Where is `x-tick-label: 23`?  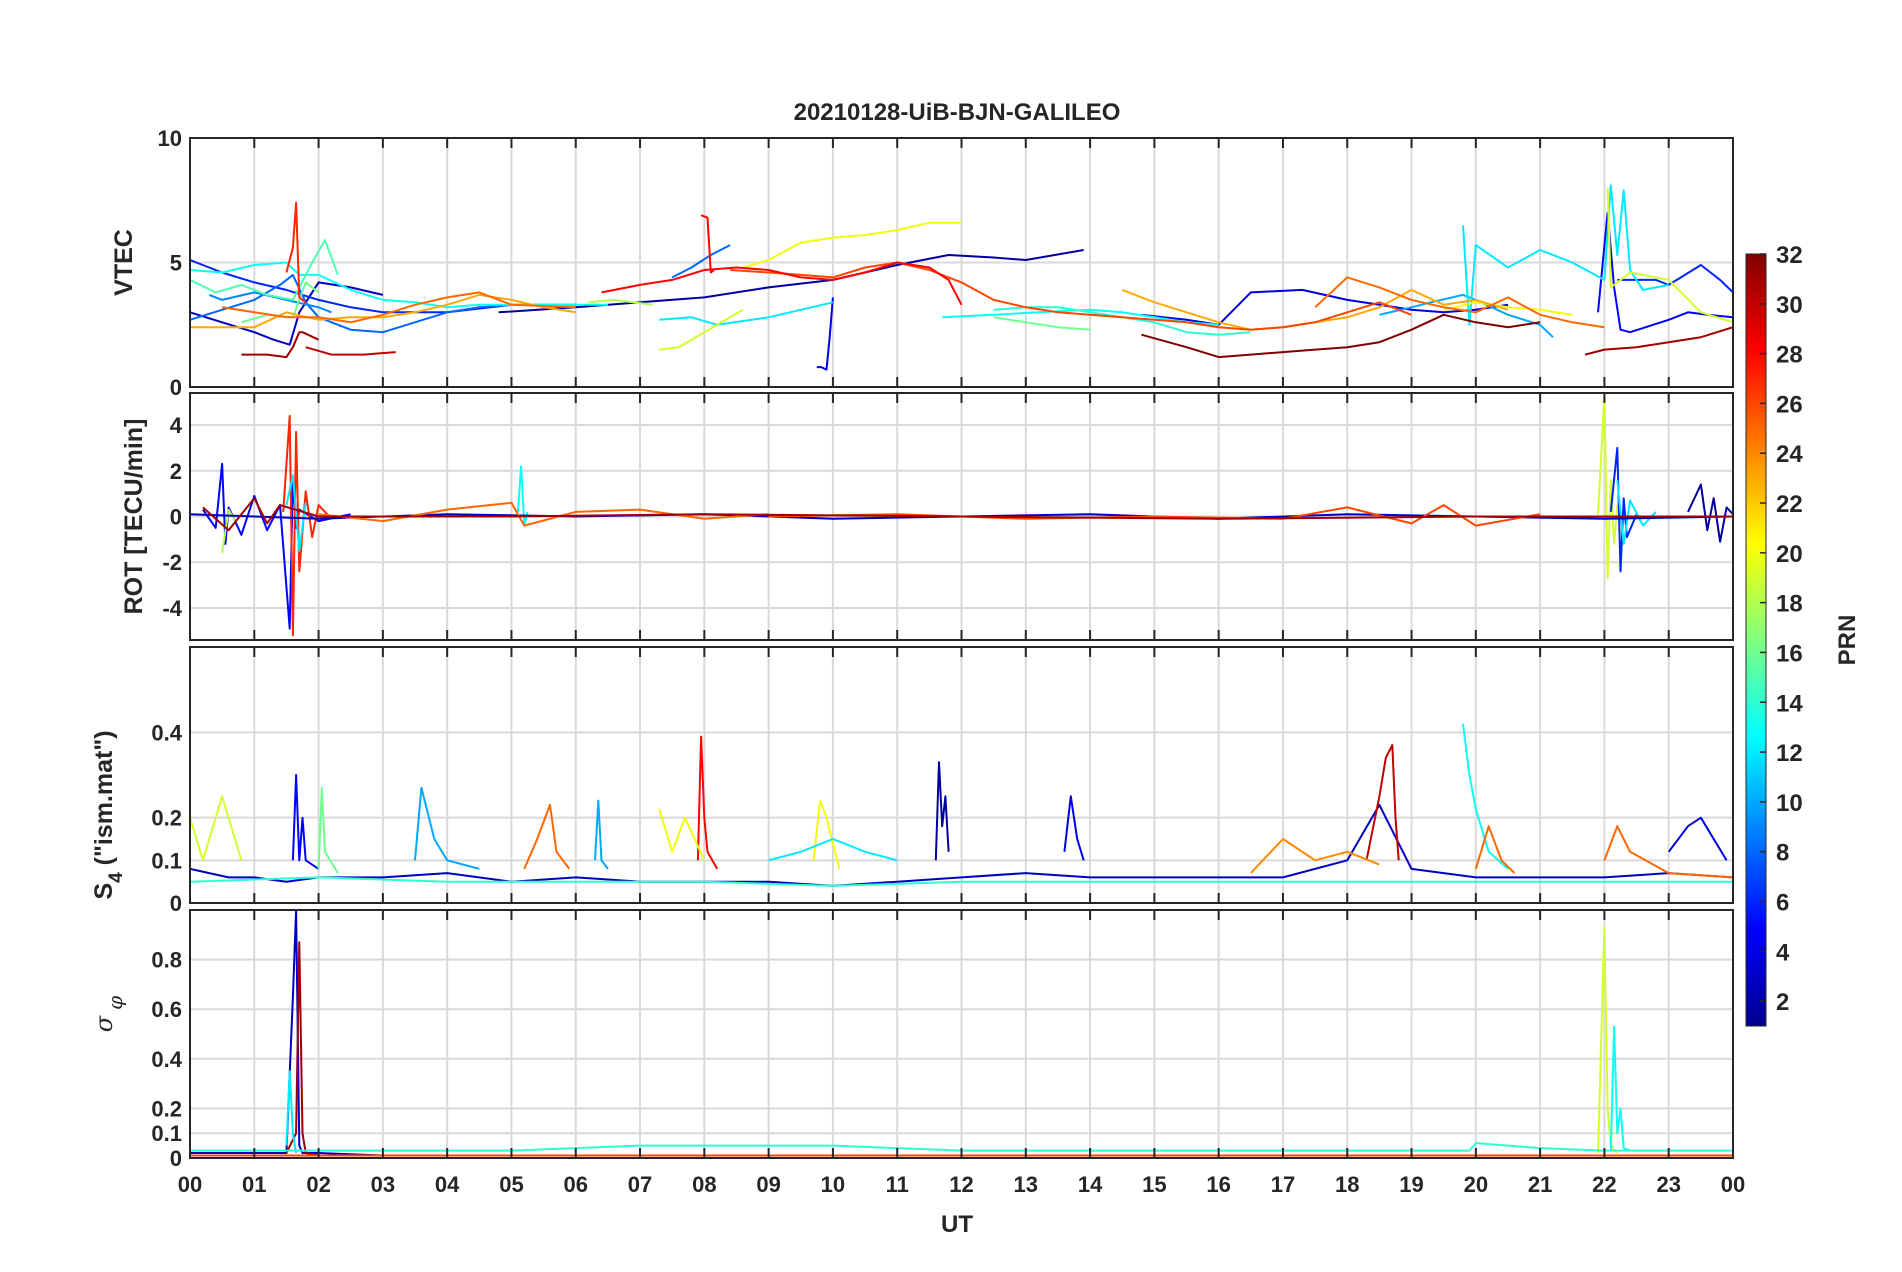 x-tick-label: 23 is located at coordinates (1668, 1184).